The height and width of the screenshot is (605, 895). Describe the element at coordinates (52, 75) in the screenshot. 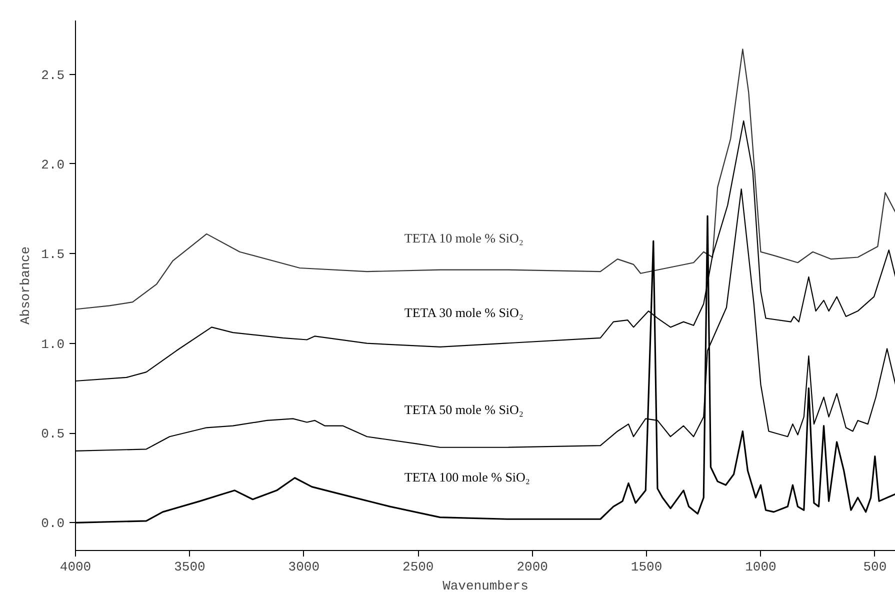

I see `y-tick-label: 2.5` at that location.